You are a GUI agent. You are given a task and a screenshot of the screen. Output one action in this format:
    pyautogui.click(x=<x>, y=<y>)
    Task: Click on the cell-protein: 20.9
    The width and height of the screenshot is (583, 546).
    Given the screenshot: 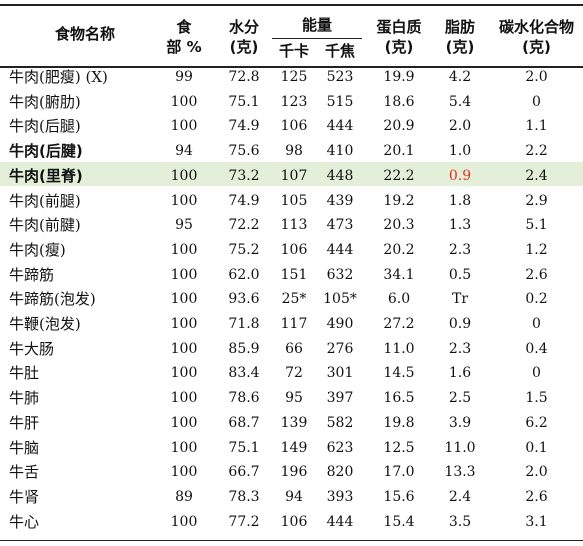 What is the action you would take?
    pyautogui.click(x=399, y=126)
    